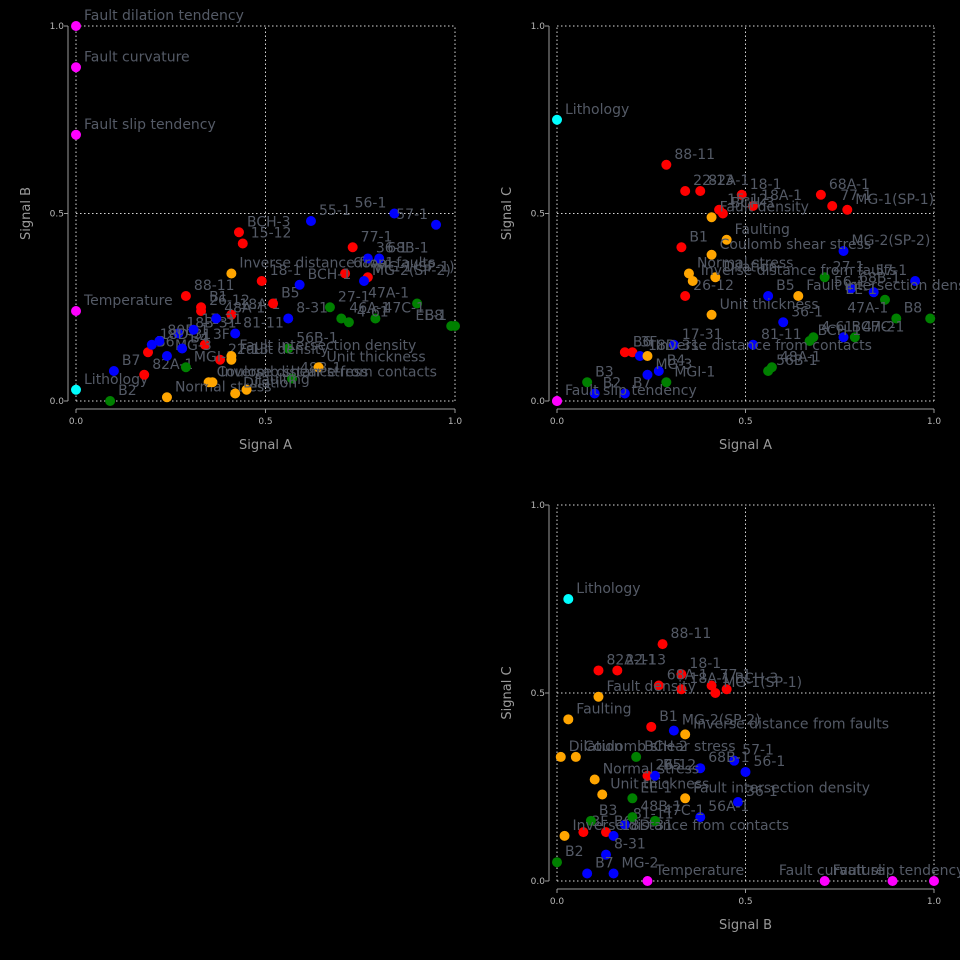 Image resolution: width=960 pixels, height=960 pixels. Describe the element at coordinates (574, 852) in the screenshot. I see `point-label: B2` at that location.